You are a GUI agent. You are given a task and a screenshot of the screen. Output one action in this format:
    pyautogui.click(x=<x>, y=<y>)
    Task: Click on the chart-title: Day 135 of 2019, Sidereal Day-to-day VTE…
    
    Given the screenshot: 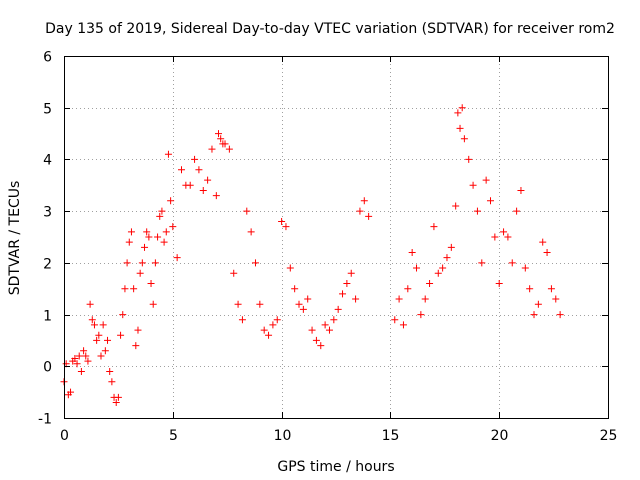 What is the action you would take?
    pyautogui.click(x=330, y=29)
    